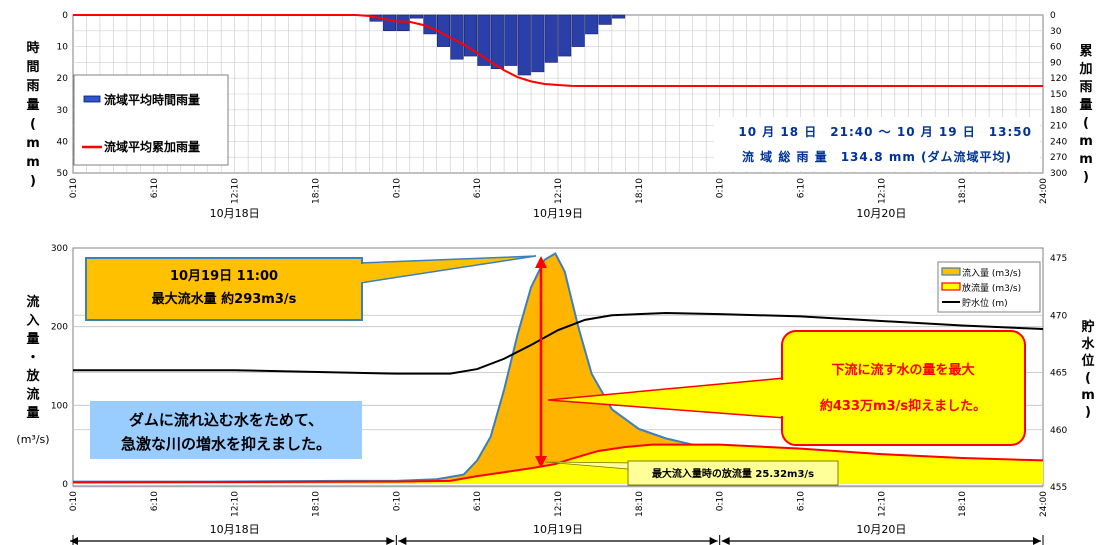  I want to click on rainfall-day-label: 10月19日, so click(558, 213).